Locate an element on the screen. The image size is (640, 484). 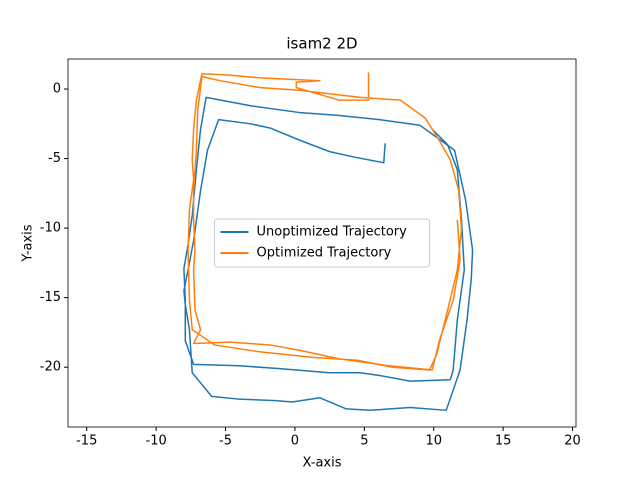
legend-box is located at coordinates (322, 243).